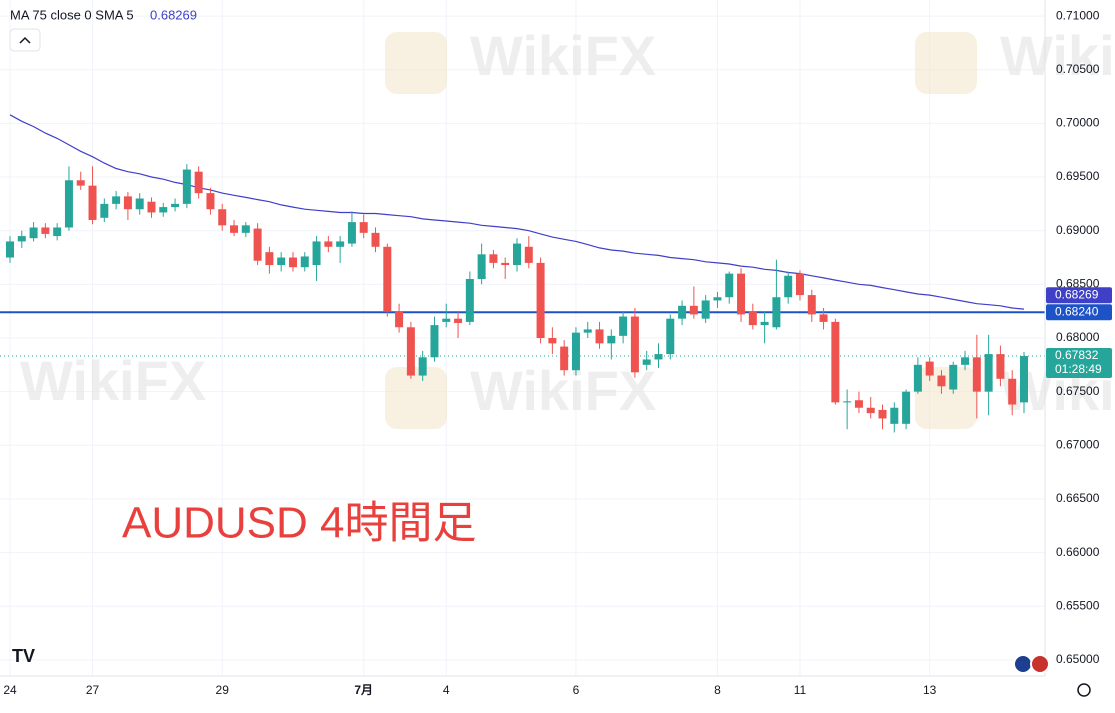 This screenshot has width=1115, height=713. What do you see at coordinates (173, 14) in the screenshot?
I see `indicator-value: 0.68269` at bounding box center [173, 14].